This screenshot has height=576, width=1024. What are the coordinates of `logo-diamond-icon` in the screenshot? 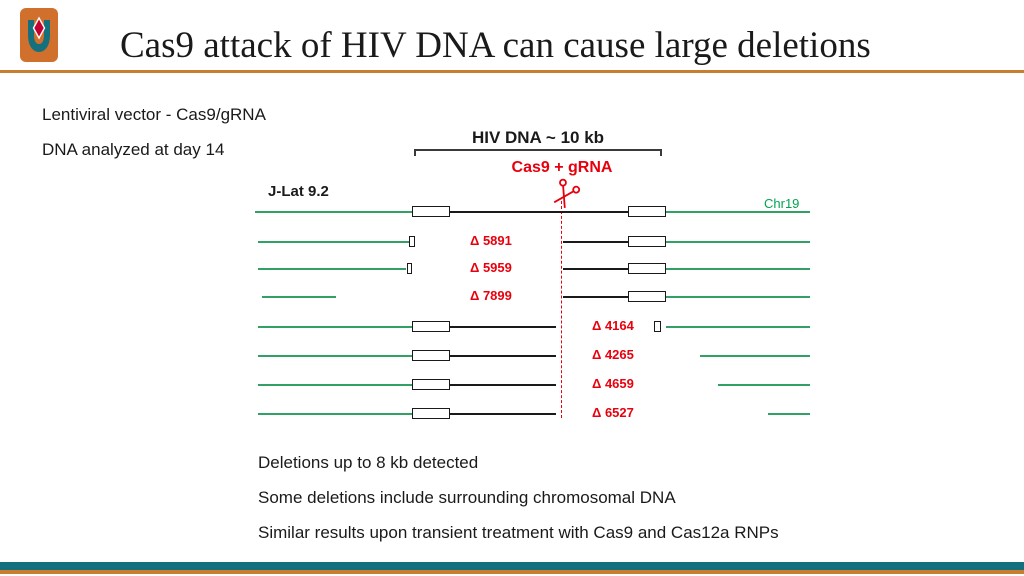 It's located at (39, 28).